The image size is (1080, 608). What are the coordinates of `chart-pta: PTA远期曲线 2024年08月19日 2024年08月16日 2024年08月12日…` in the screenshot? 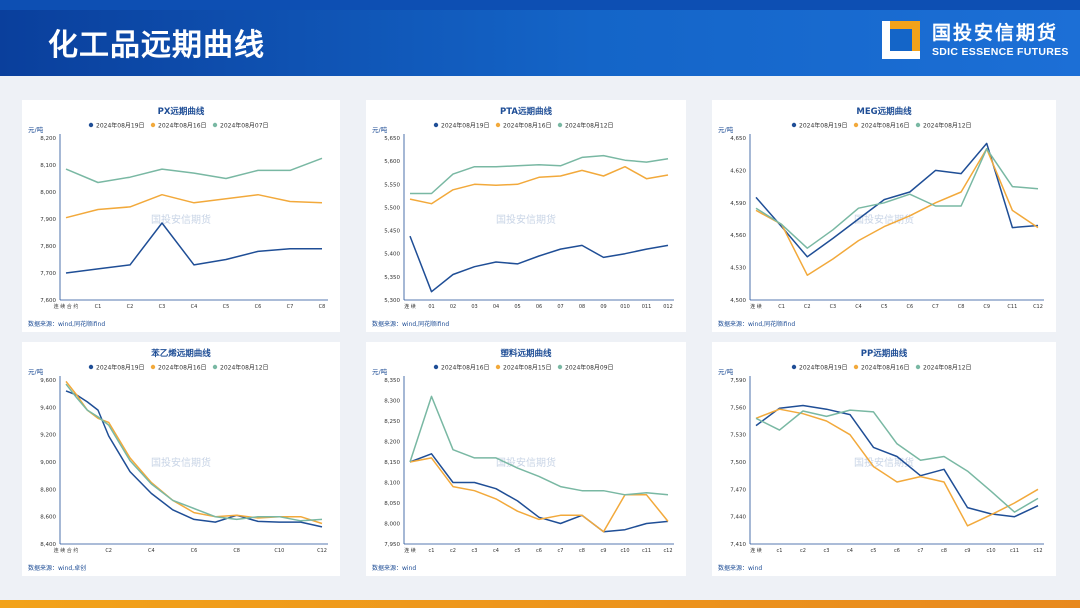 It's located at (523, 217).